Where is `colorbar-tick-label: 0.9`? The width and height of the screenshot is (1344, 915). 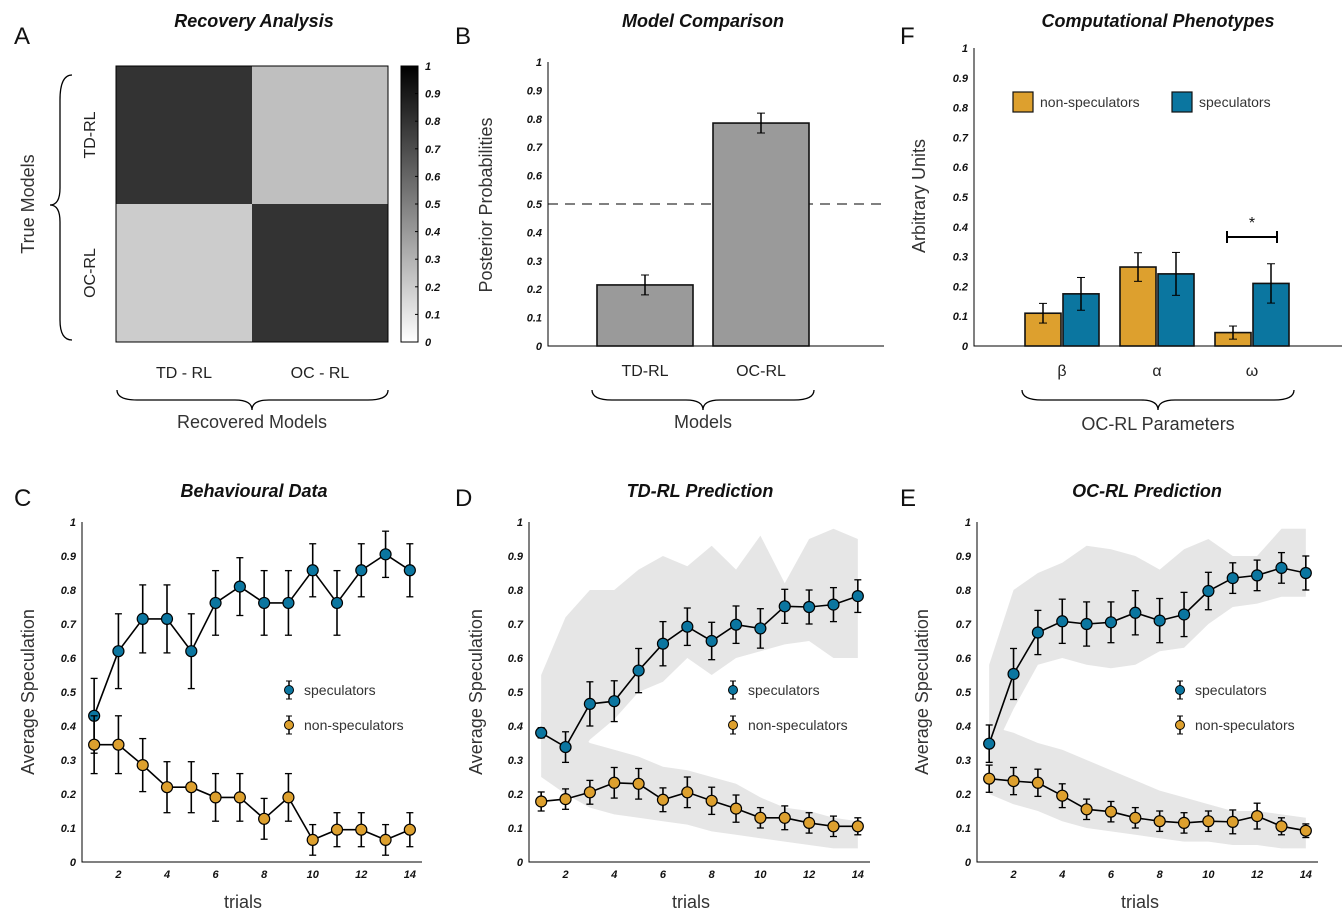 colorbar-tick-label: 0.9 is located at coordinates (433, 95).